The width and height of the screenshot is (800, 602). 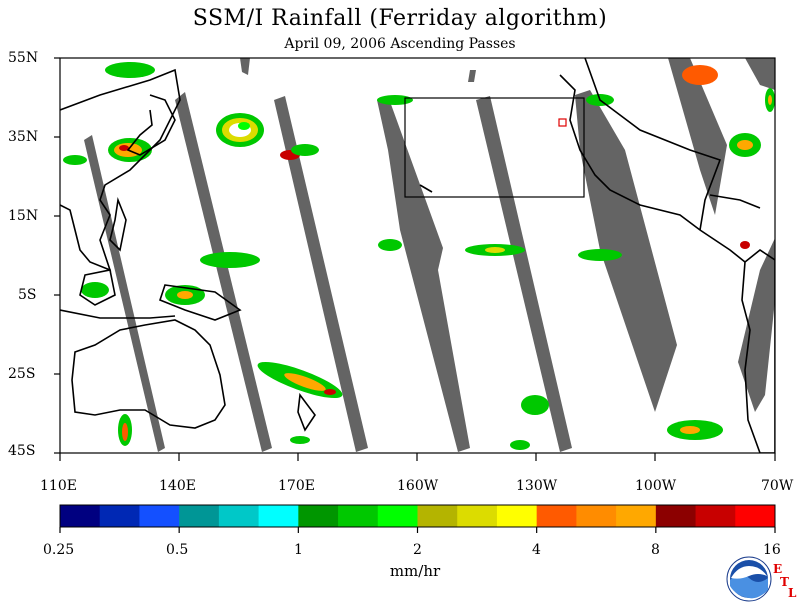 What do you see at coordinates (494, 147) in the screenshot?
I see `region-box` at bounding box center [494, 147].